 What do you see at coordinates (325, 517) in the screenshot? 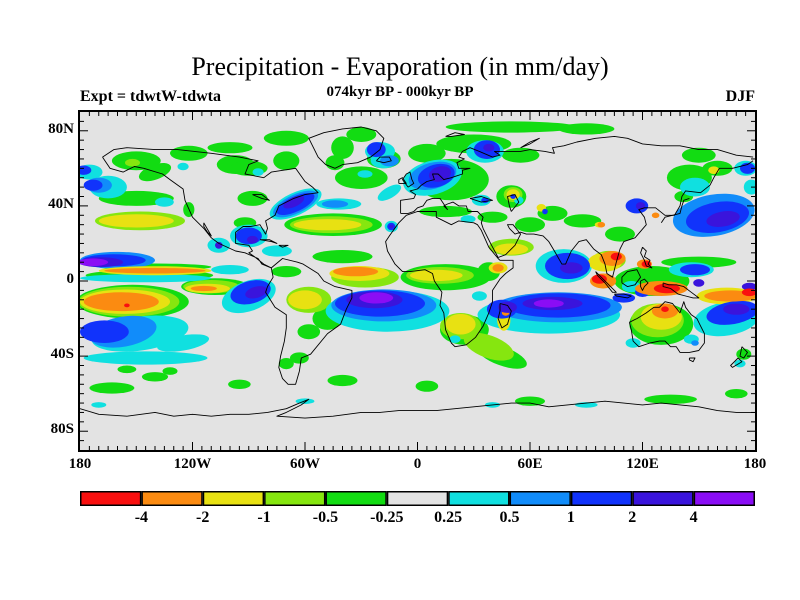
I see `colorbar-tick-label: -0.5` at bounding box center [325, 517].